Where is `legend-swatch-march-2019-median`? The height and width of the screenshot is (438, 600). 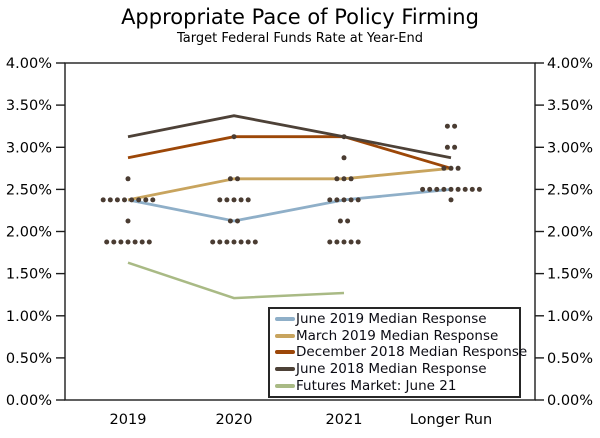 legend-swatch-march-2019-median is located at coordinates (285, 335).